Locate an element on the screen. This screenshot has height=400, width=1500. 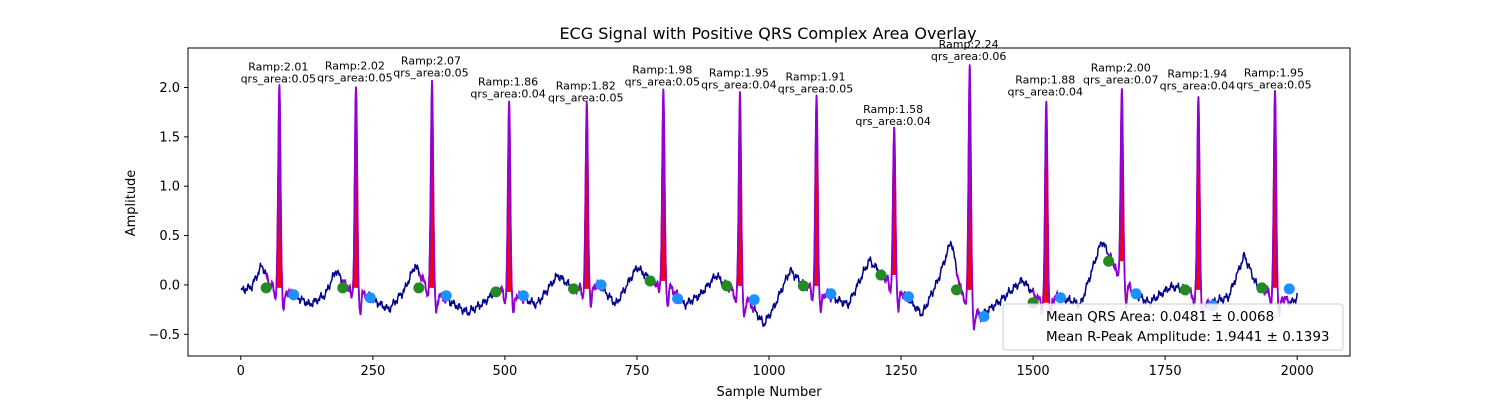
qrs-area-label-12: qrs_area:0.07 is located at coordinates (1120, 79).